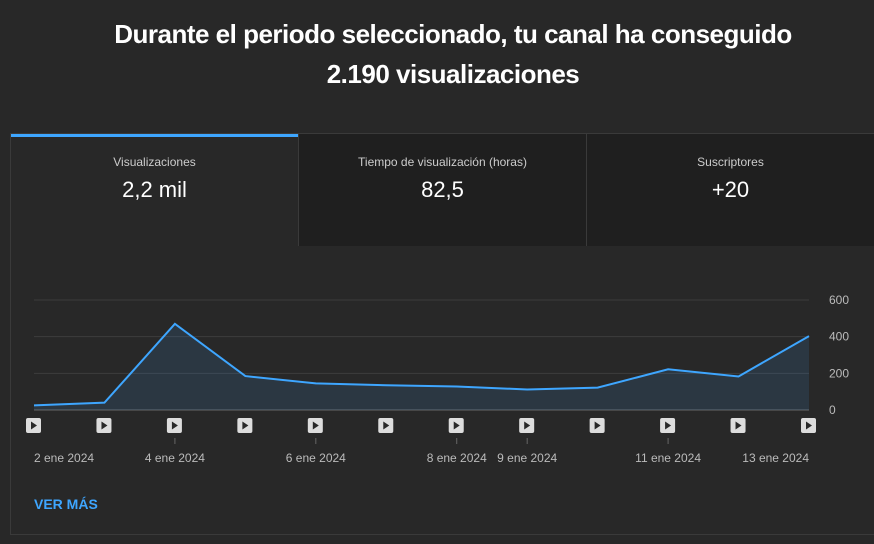 The width and height of the screenshot is (874, 544). What do you see at coordinates (175, 458) in the screenshot?
I see `x-tick-label: 4 ene 2024` at bounding box center [175, 458].